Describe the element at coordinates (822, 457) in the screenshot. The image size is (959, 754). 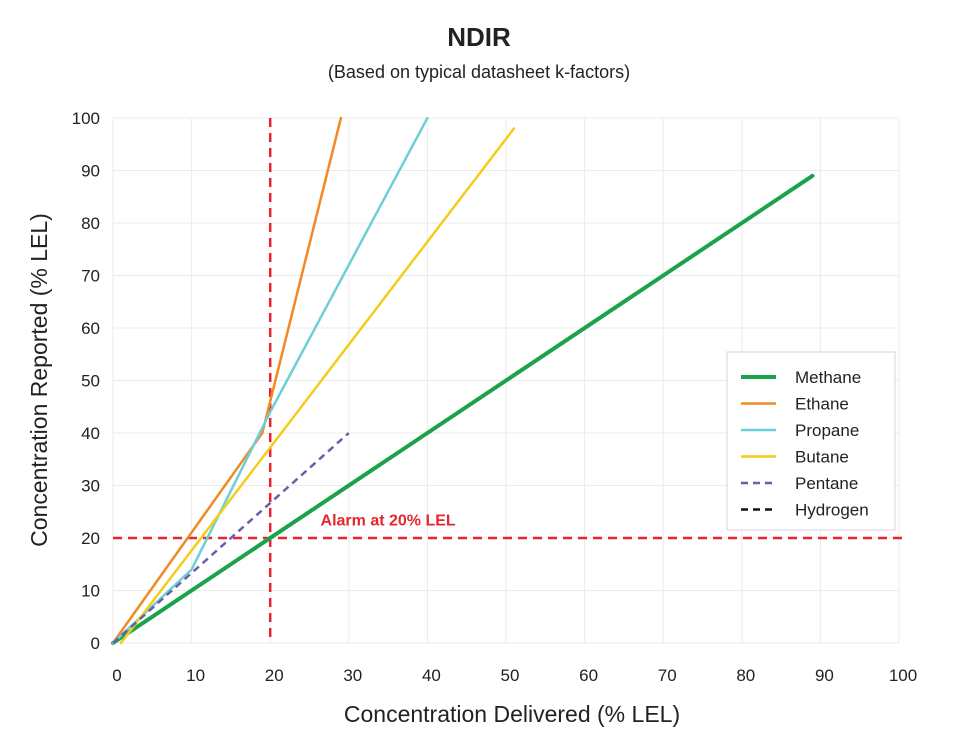
I see `legend-label-butane: Butane` at that location.